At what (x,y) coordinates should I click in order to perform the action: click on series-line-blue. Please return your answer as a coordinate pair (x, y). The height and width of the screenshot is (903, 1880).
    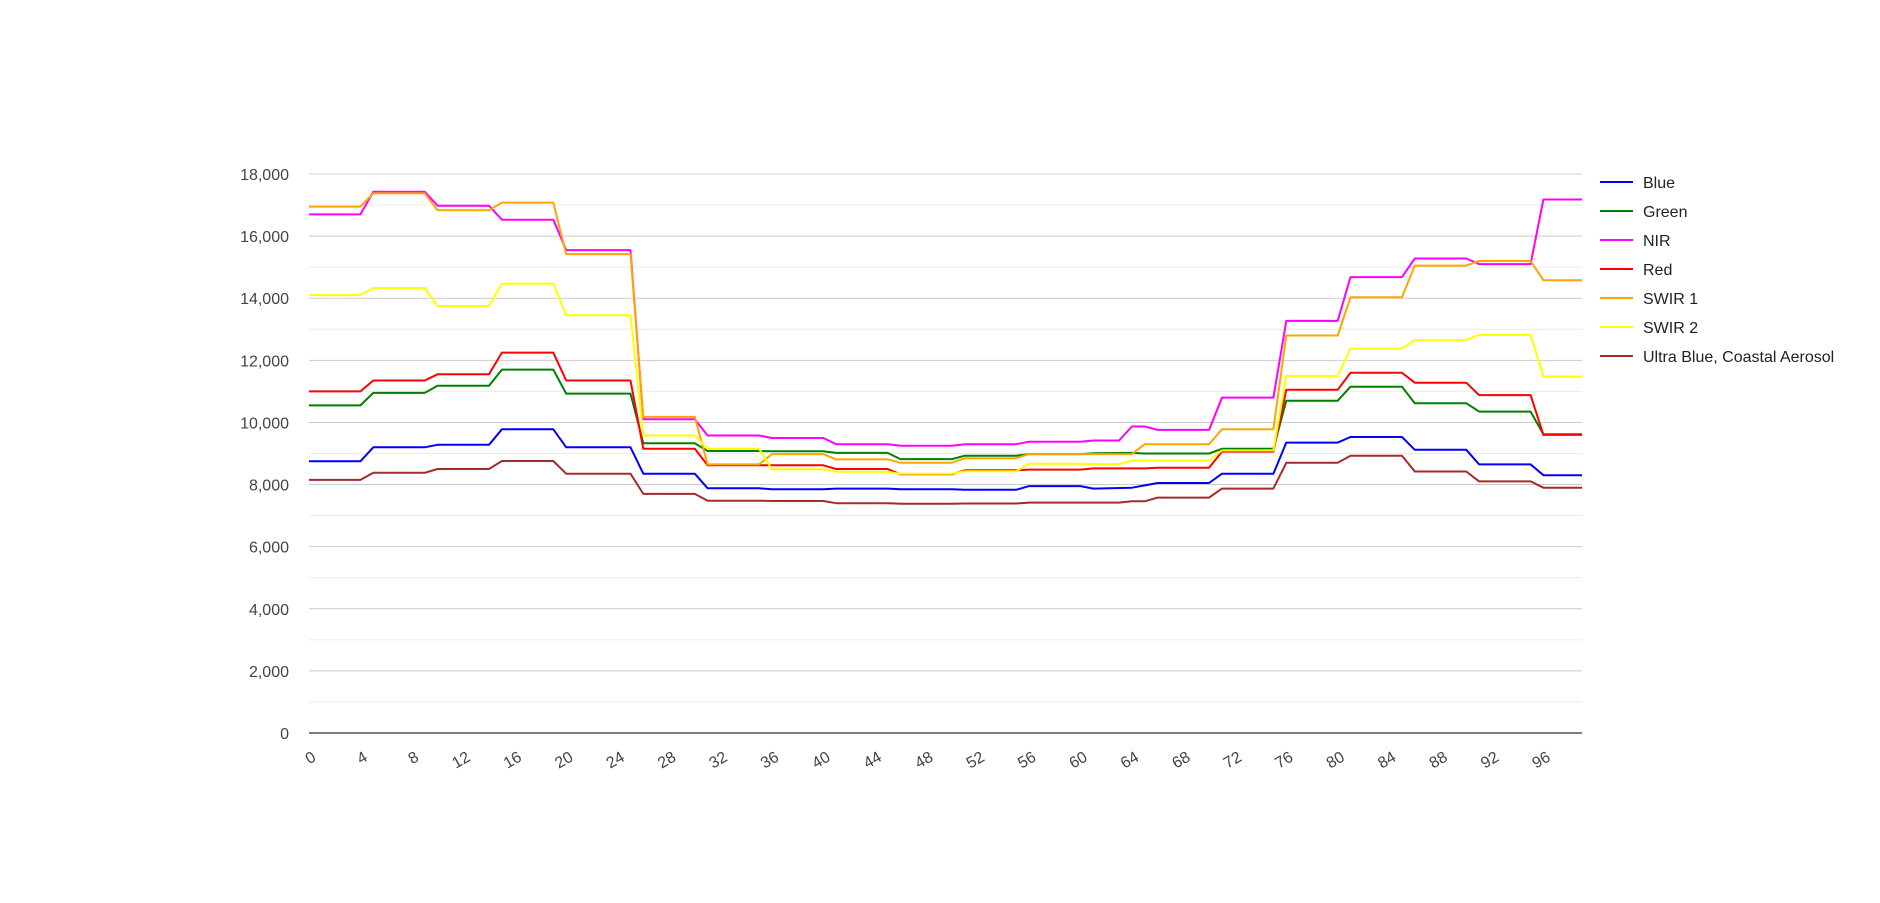
    Looking at the image, I should click on (945, 459).